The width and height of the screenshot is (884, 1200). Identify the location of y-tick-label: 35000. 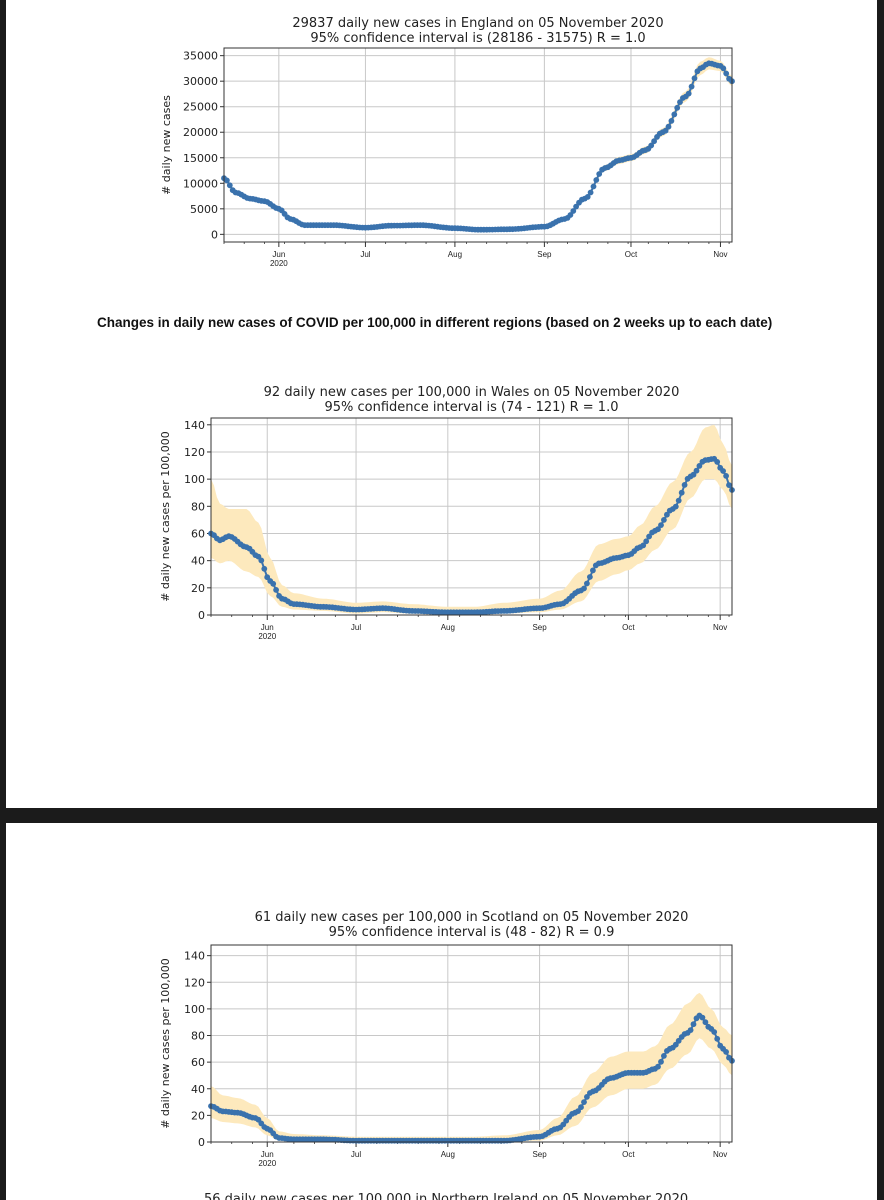
(200, 56).